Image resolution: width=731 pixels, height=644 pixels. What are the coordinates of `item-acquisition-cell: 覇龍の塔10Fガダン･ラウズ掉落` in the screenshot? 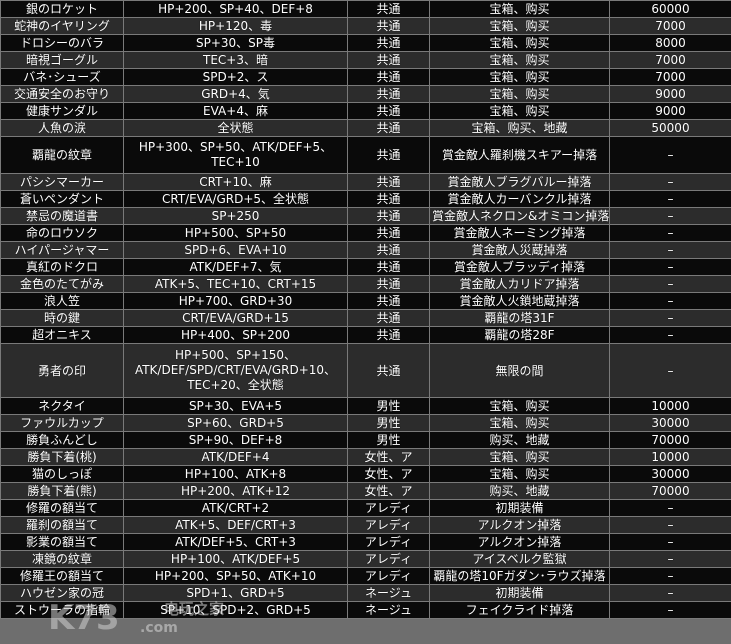 It's located at (519, 576).